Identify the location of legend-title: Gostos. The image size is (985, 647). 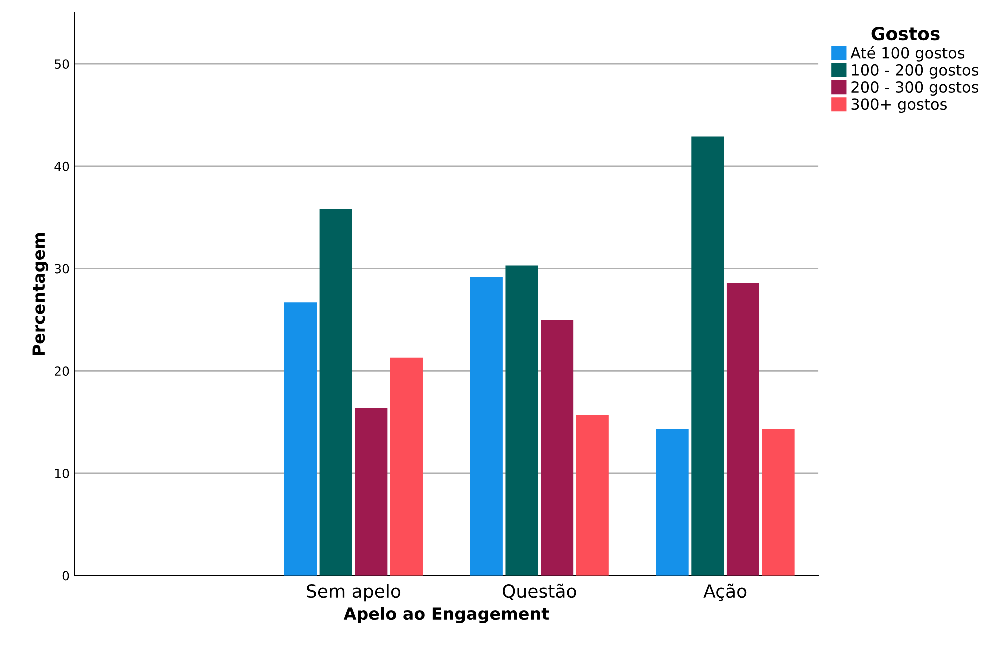
(906, 34).